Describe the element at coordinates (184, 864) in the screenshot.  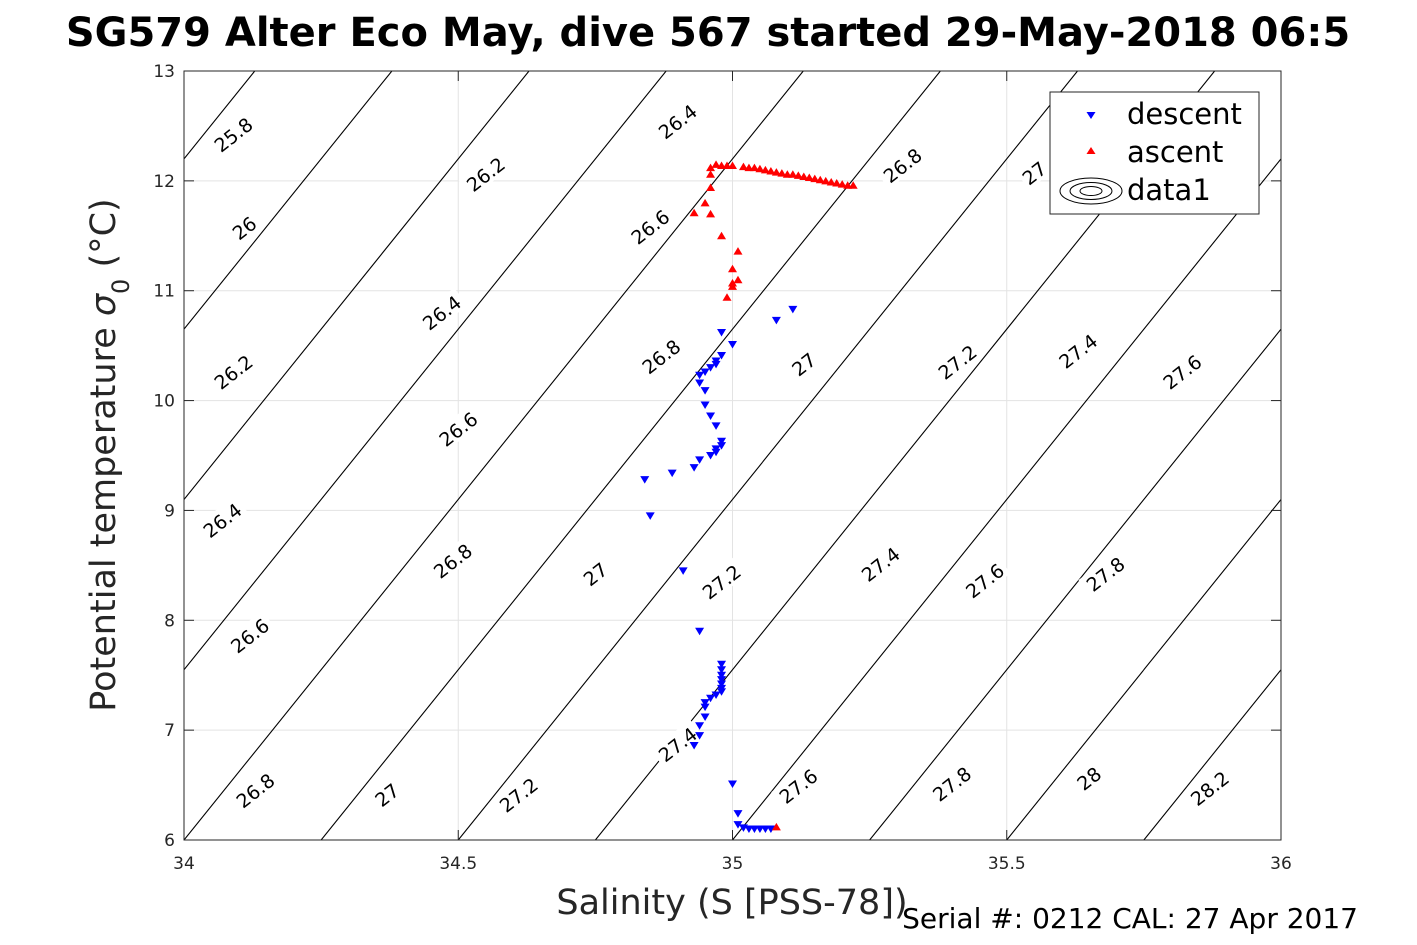
I see `x-tick-label: 34` at that location.